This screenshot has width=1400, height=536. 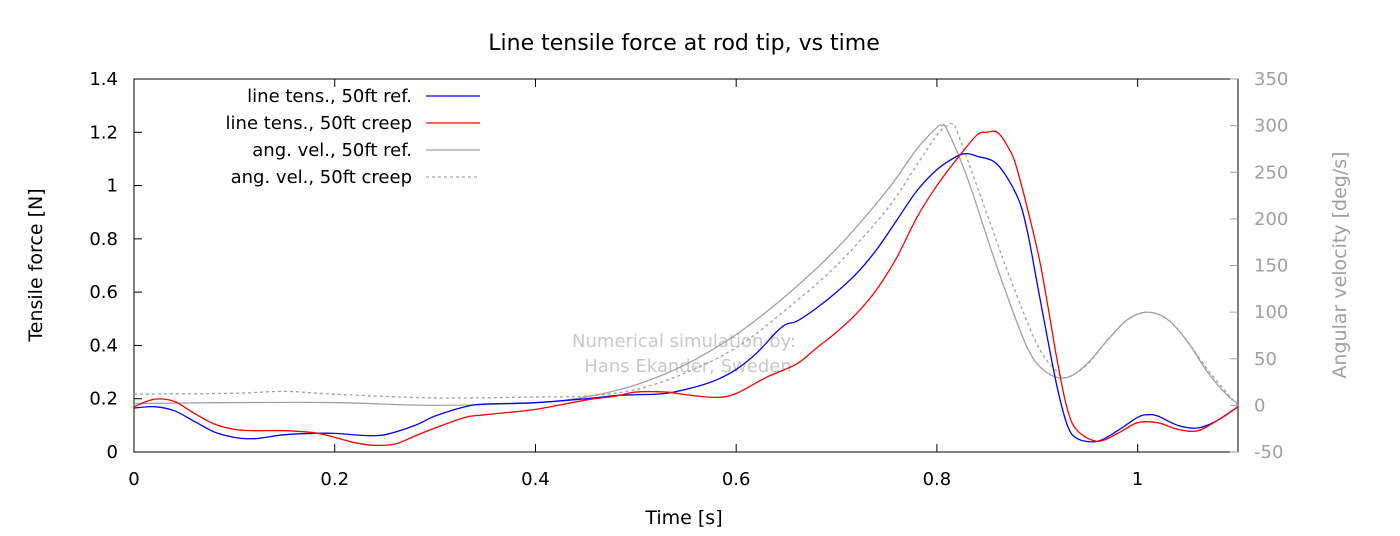 What do you see at coordinates (334, 479) in the screenshot?
I see `x-tick-label: 0.2` at bounding box center [334, 479].